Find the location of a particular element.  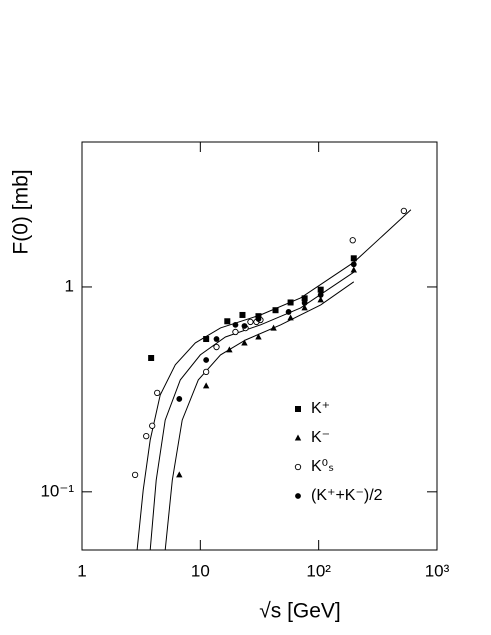

y-axis-title: F(0) [mb] is located at coordinates (21, 211).